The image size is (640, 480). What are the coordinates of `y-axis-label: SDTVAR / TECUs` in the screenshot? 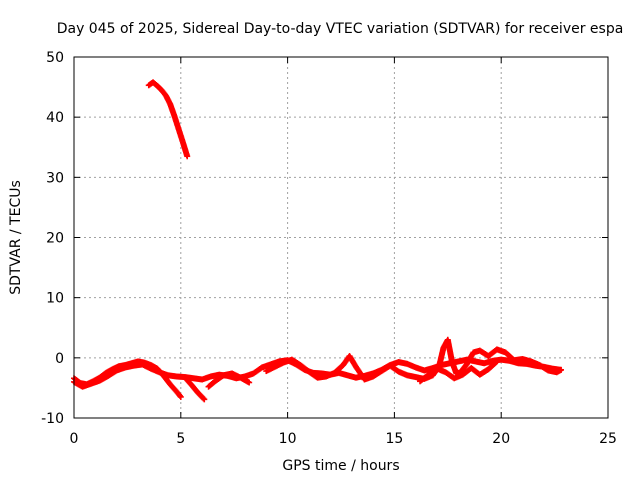 It's located at (16, 237).